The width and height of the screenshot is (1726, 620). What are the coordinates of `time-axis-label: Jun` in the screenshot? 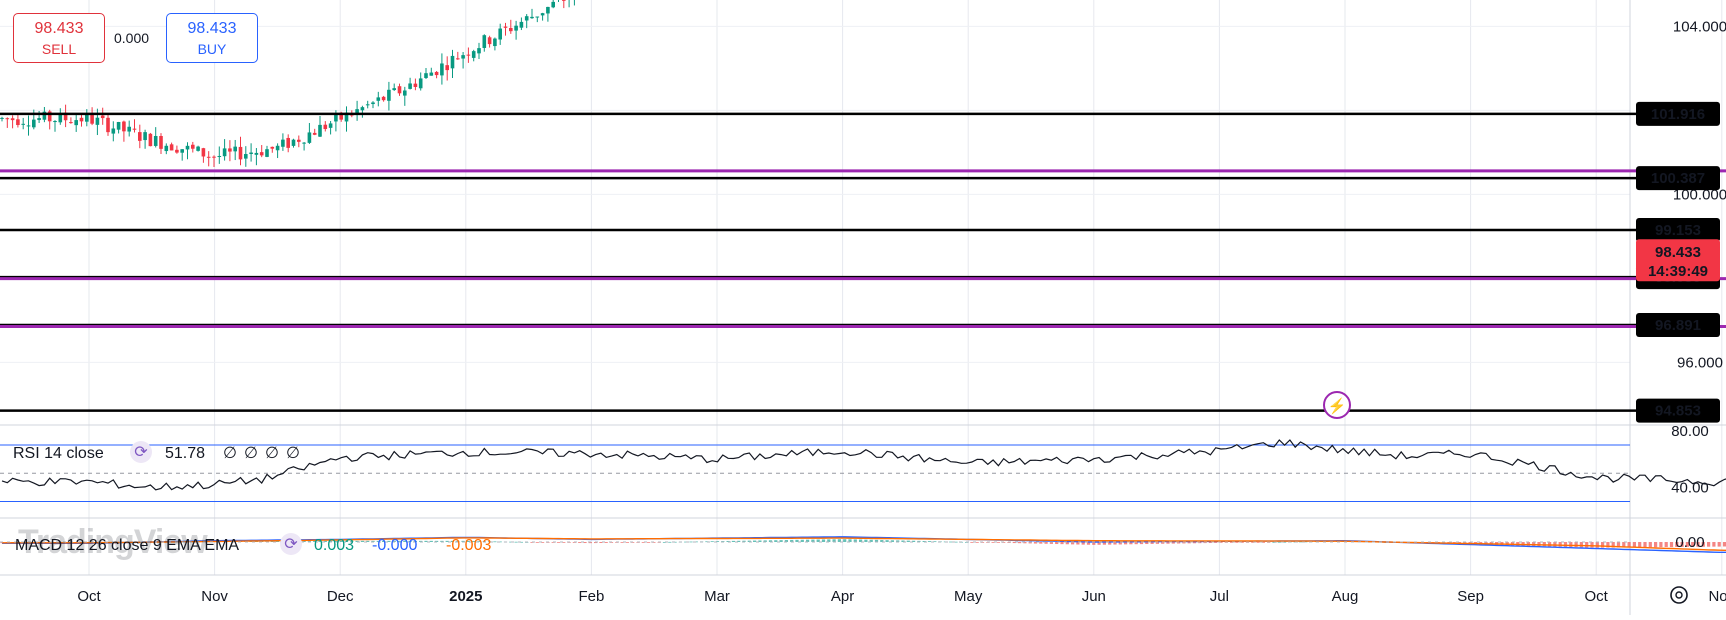 It's located at (1094, 596).